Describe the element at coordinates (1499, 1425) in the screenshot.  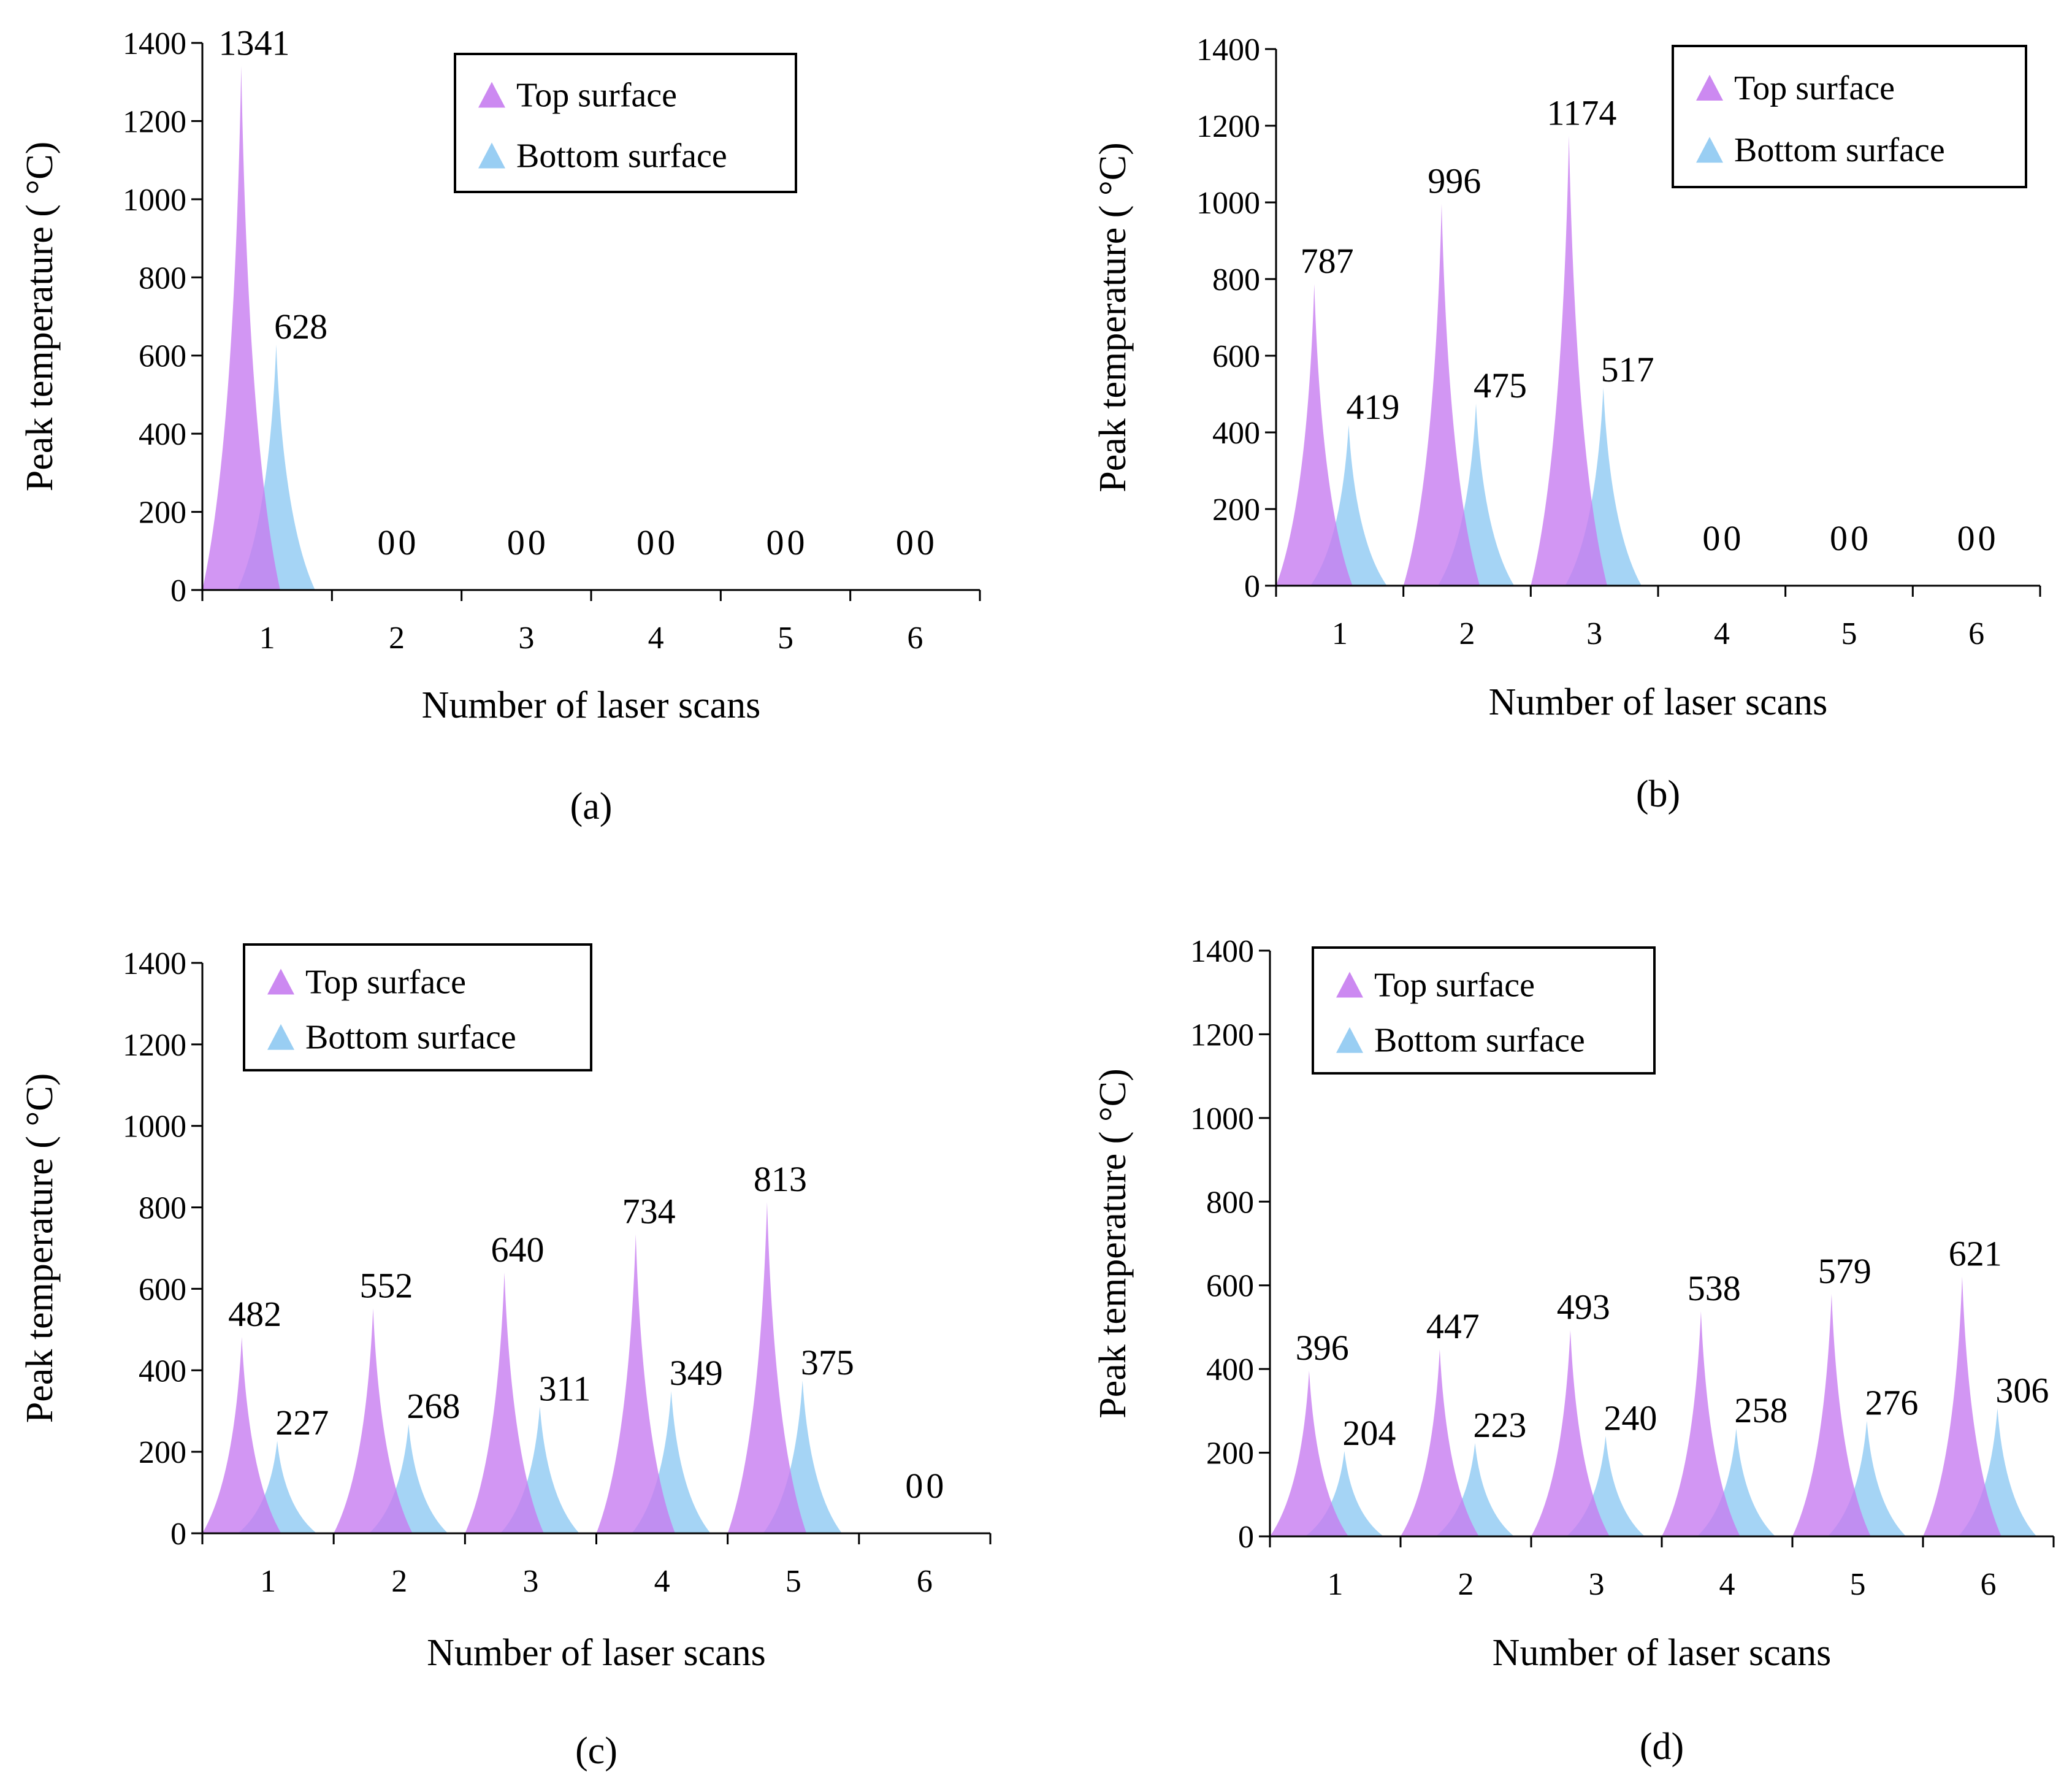
I see `bottom-surface-value-label: 223` at that location.